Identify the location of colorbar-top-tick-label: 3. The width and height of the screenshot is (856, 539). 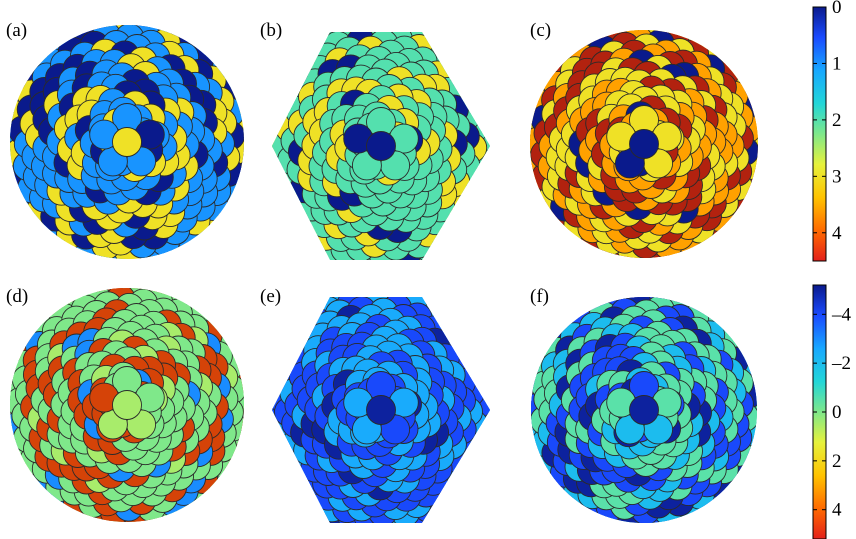
(837, 176).